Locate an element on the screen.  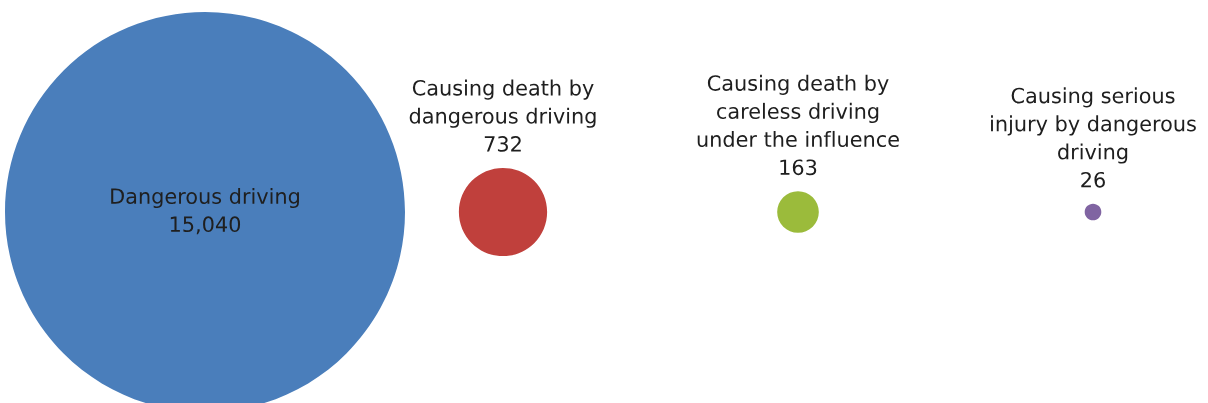
data-label: 26 is located at coordinates (1093, 179).